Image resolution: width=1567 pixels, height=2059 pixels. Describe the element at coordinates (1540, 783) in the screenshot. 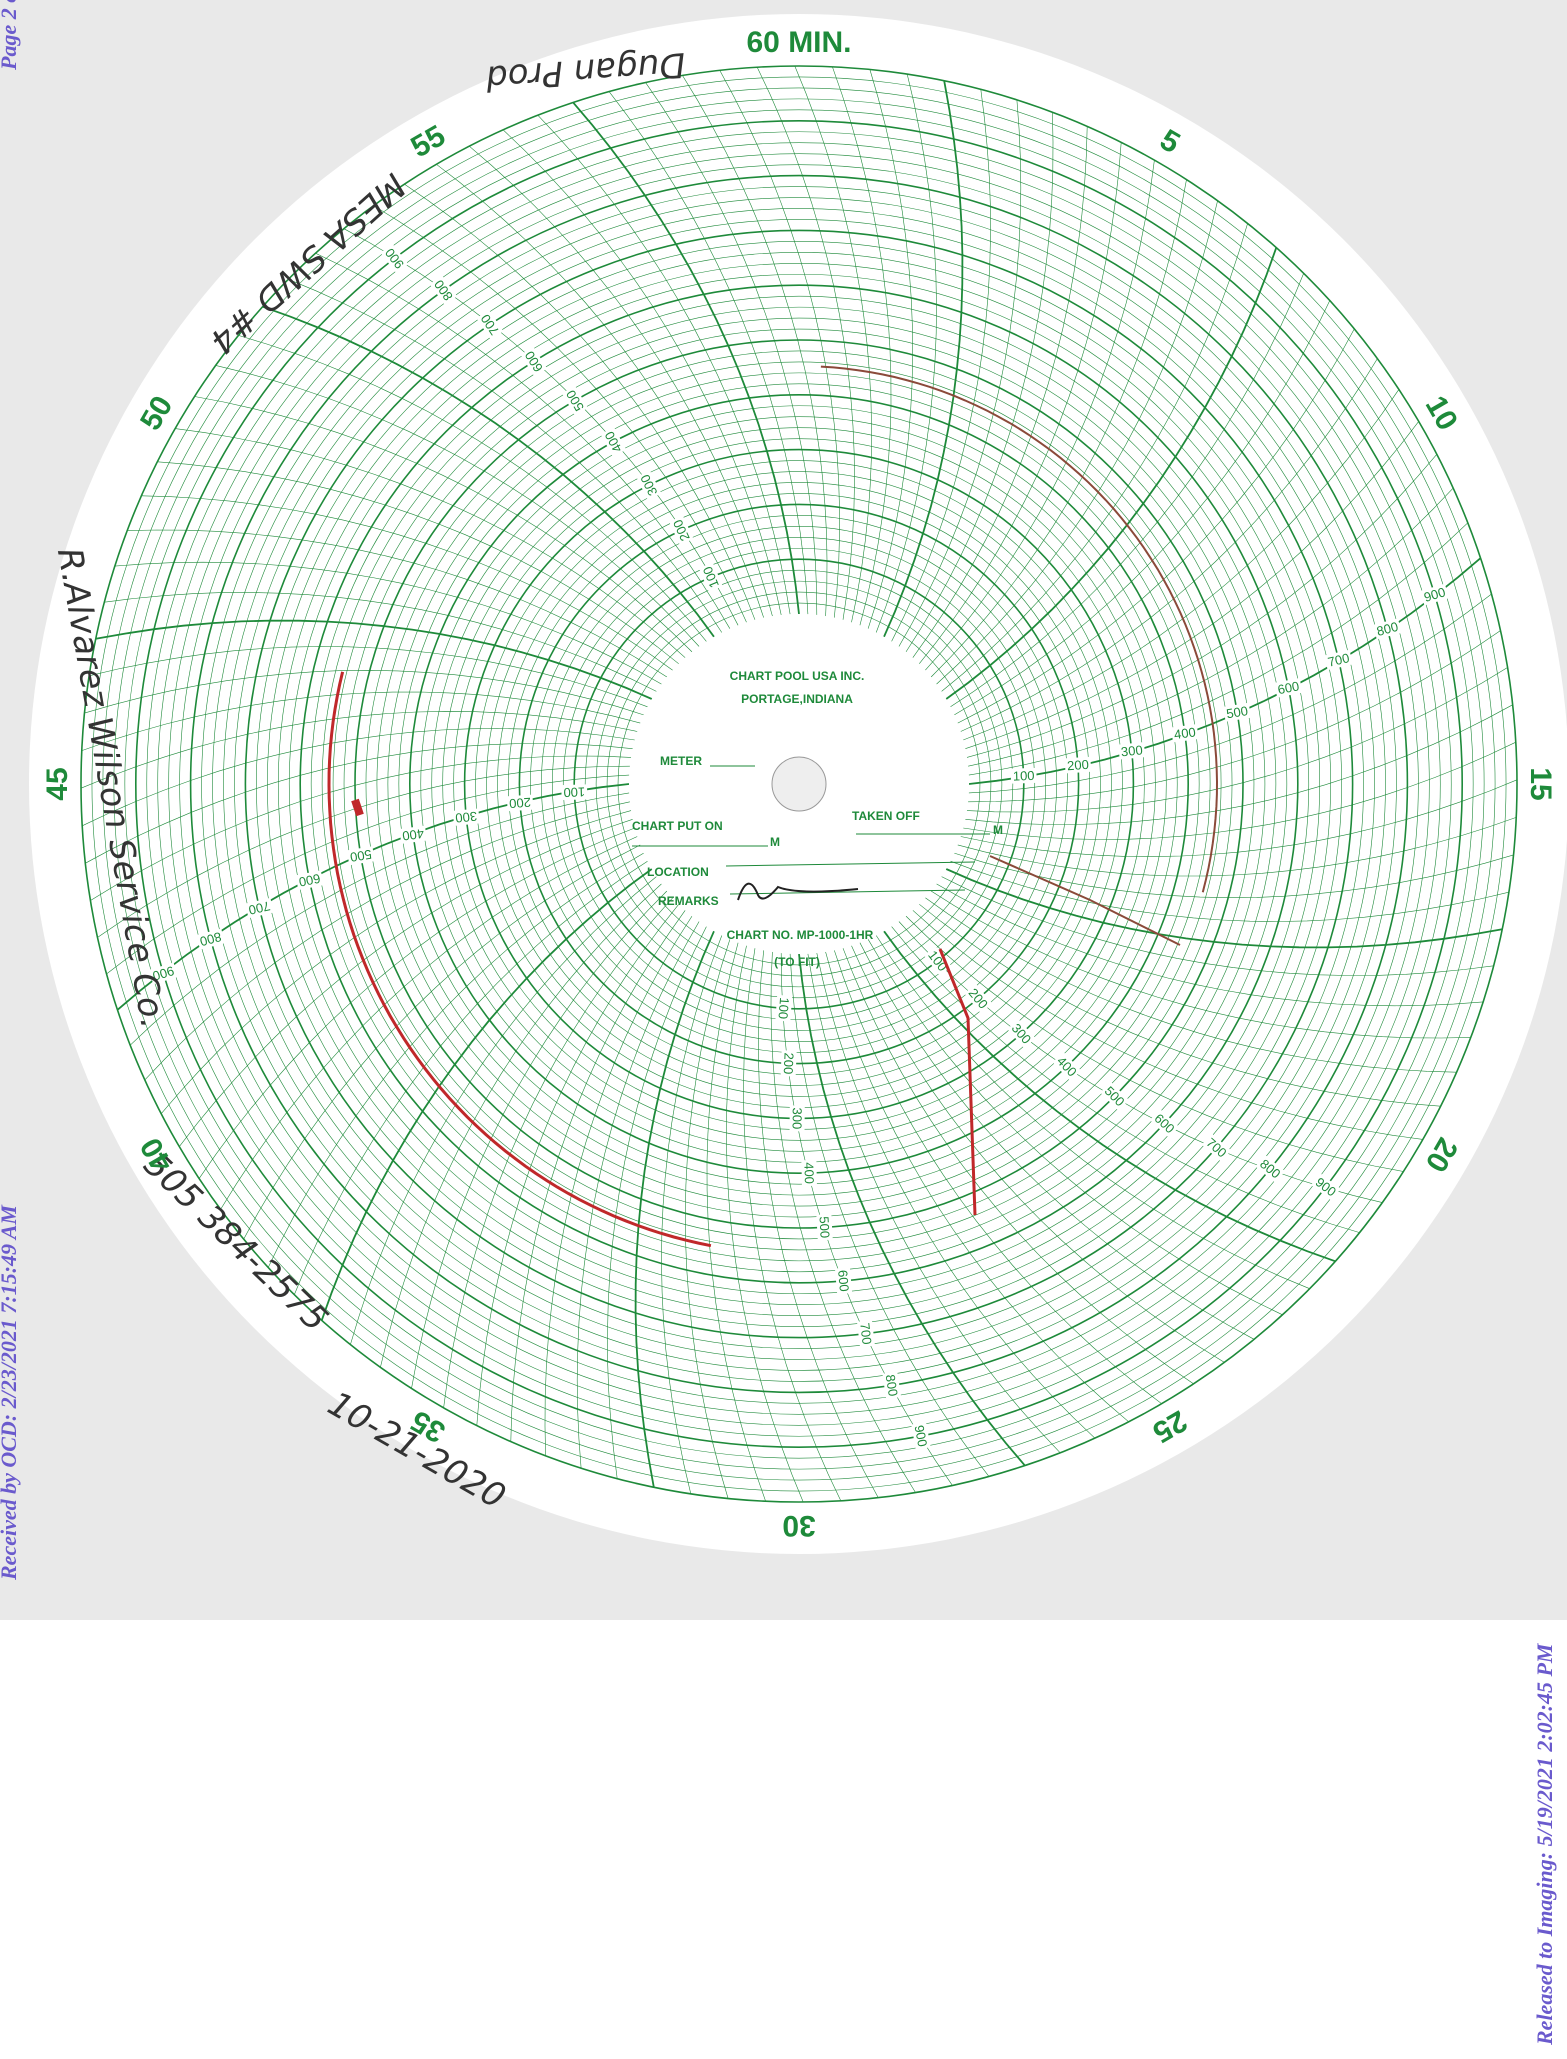

I see `minute-label: 15` at that location.